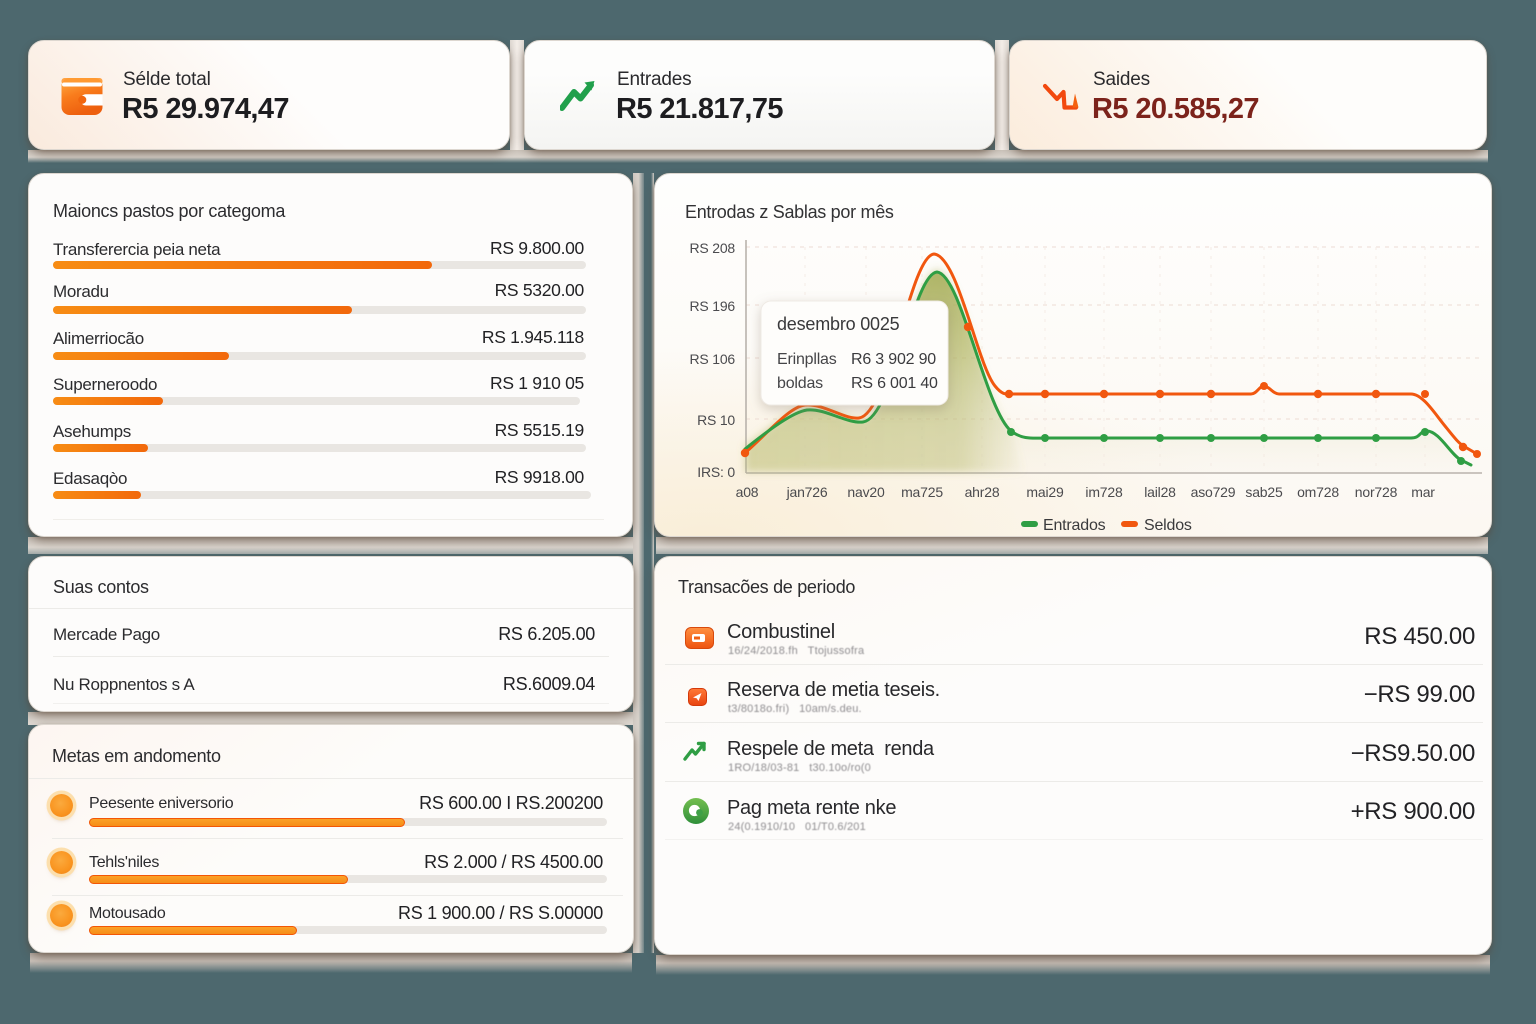 Image resolution: width=1536 pixels, height=1024 pixels. I want to click on svg-text: Seldos, so click(1168, 525).